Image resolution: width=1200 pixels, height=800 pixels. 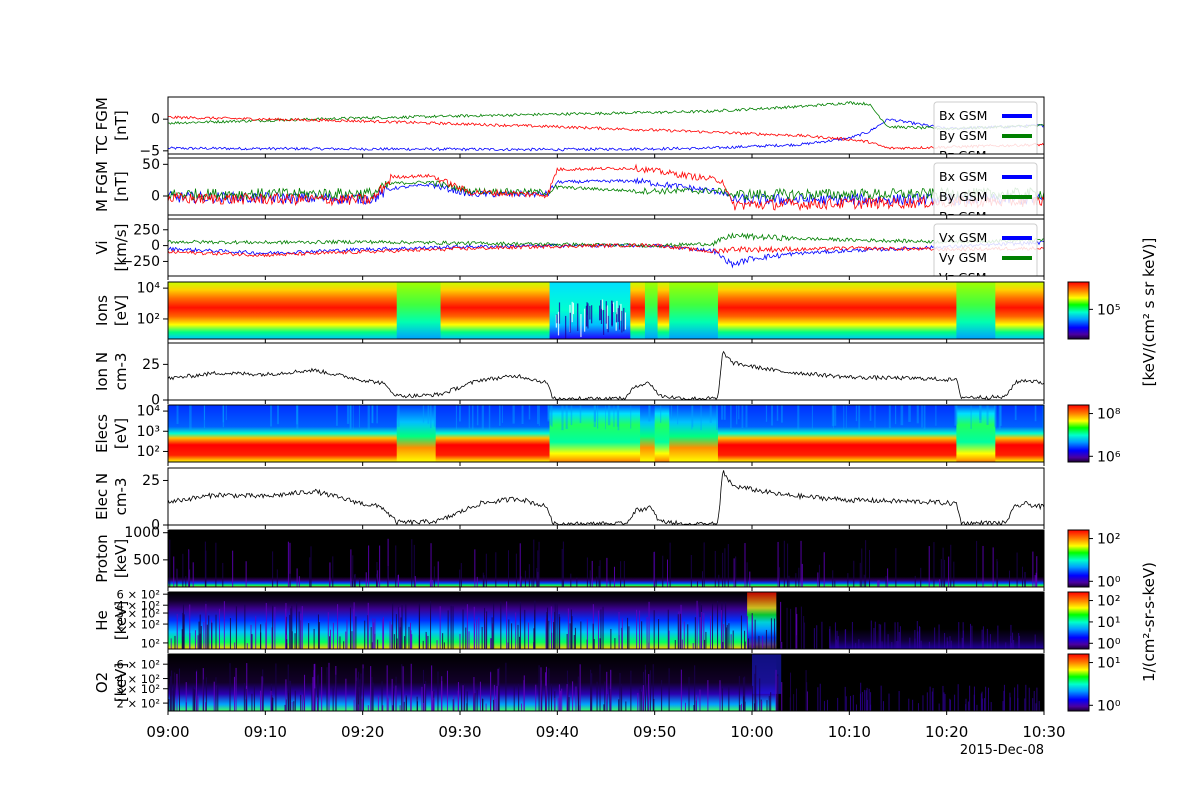 What do you see at coordinates (606, 116) in the screenshot?
I see `tc_fgm-series-y` at bounding box center [606, 116].